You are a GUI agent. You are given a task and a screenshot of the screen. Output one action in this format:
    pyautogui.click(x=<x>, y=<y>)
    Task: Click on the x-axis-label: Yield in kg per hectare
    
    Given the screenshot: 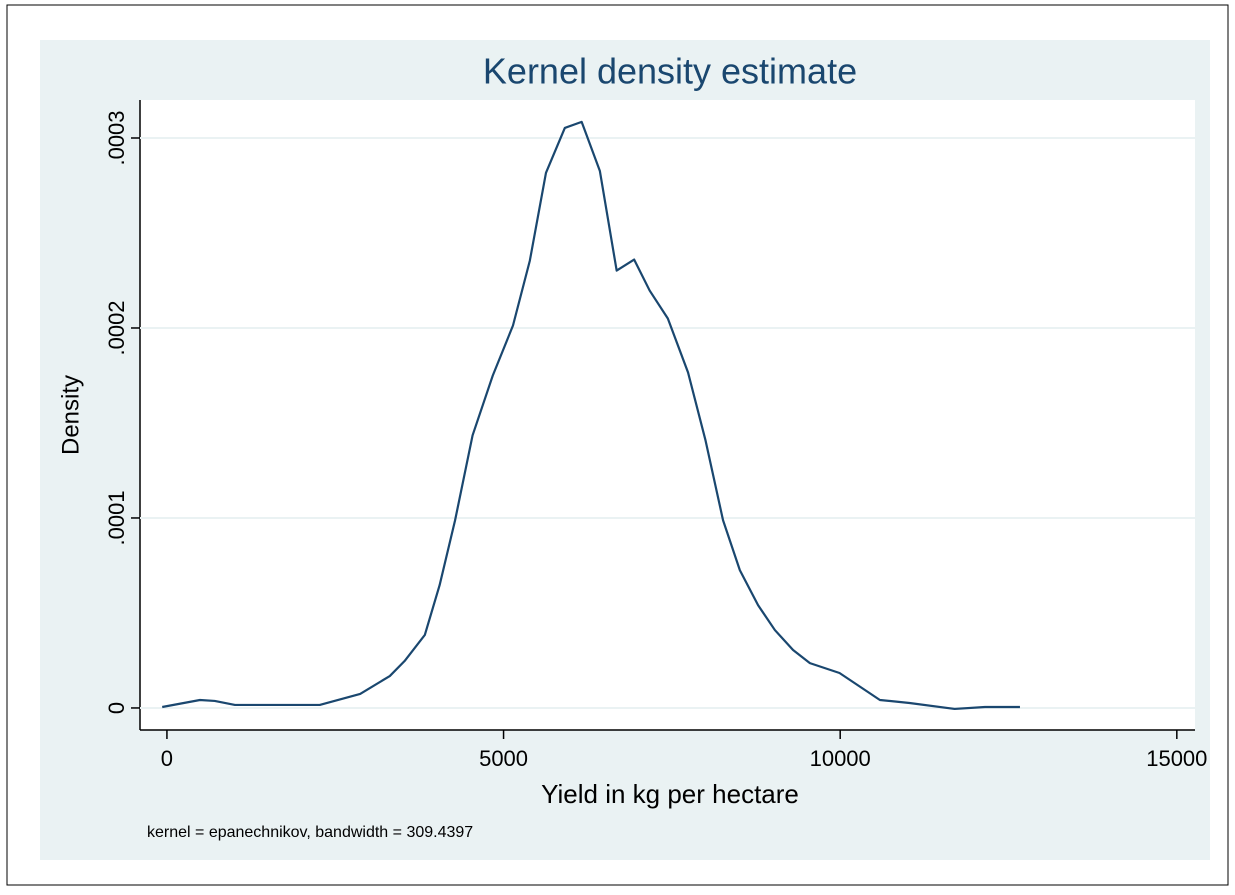 What is the action you would take?
    pyautogui.click(x=670, y=794)
    